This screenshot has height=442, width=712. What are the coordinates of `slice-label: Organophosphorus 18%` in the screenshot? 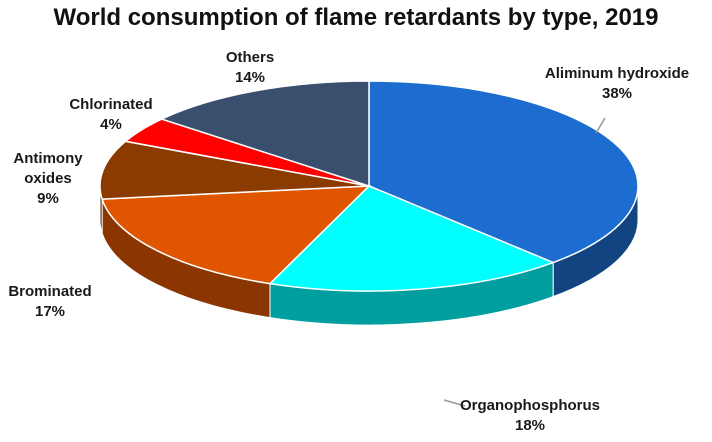 It's located at (530, 415).